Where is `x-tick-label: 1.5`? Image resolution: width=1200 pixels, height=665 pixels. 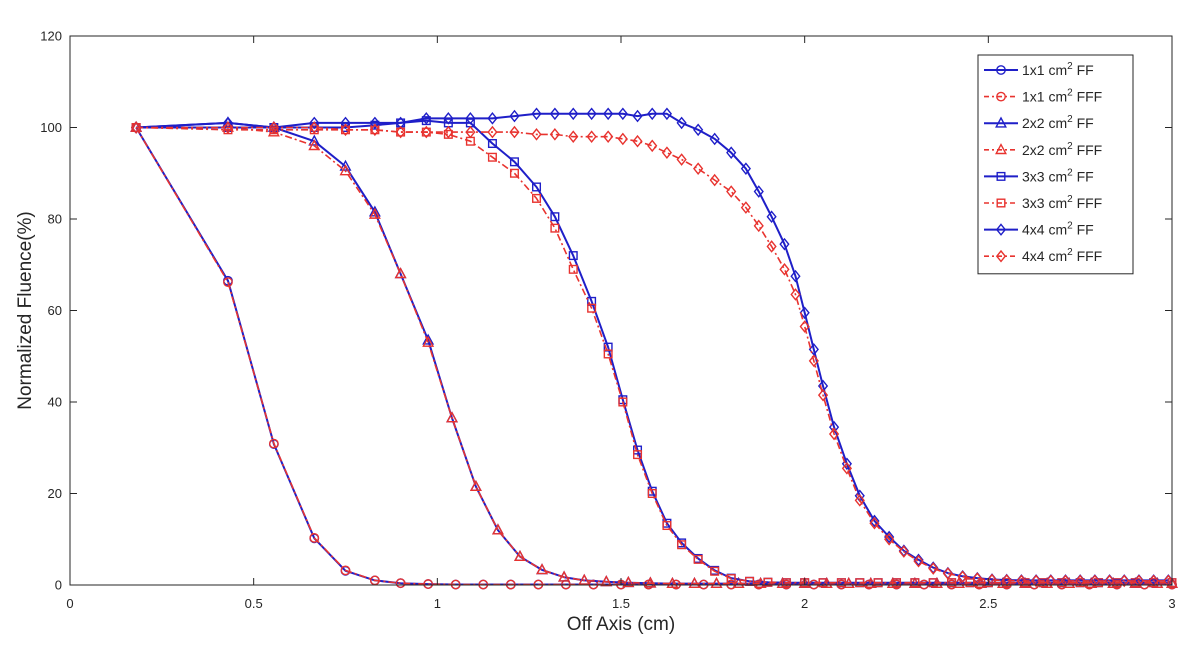 x-tick-label: 1.5 is located at coordinates (621, 603).